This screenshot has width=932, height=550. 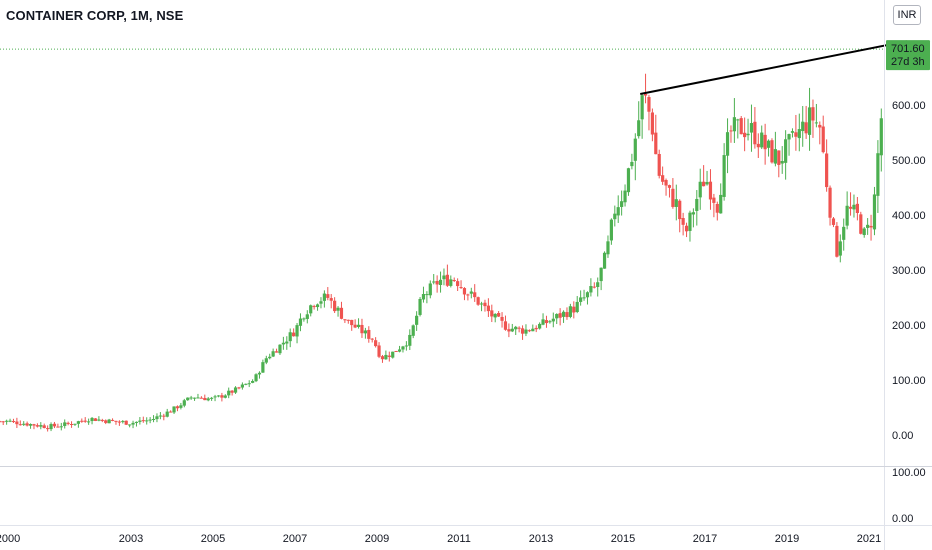 I want to click on price-axis-tick: 400.00, so click(x=909, y=216).